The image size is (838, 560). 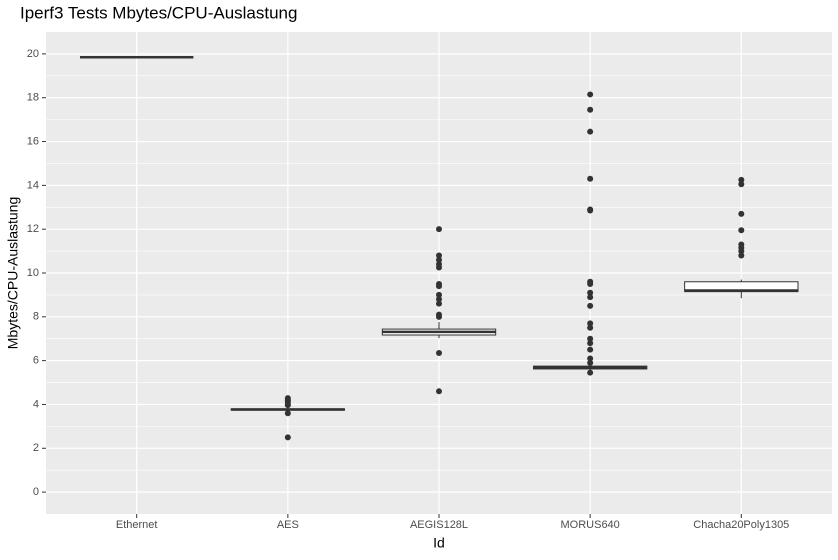 What do you see at coordinates (36, 404) in the screenshot?
I see `y-tick-label: 4` at bounding box center [36, 404].